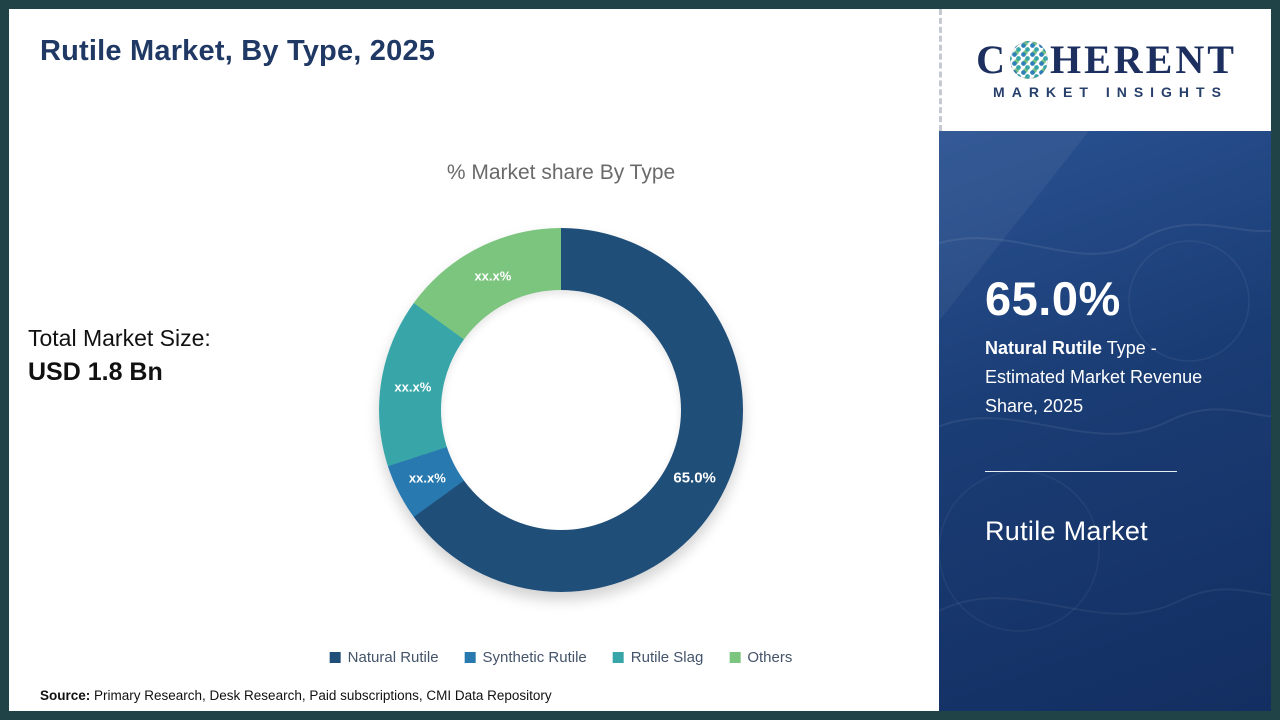 This screenshot has width=1280, height=720. I want to click on legend-item: Others, so click(760, 657).